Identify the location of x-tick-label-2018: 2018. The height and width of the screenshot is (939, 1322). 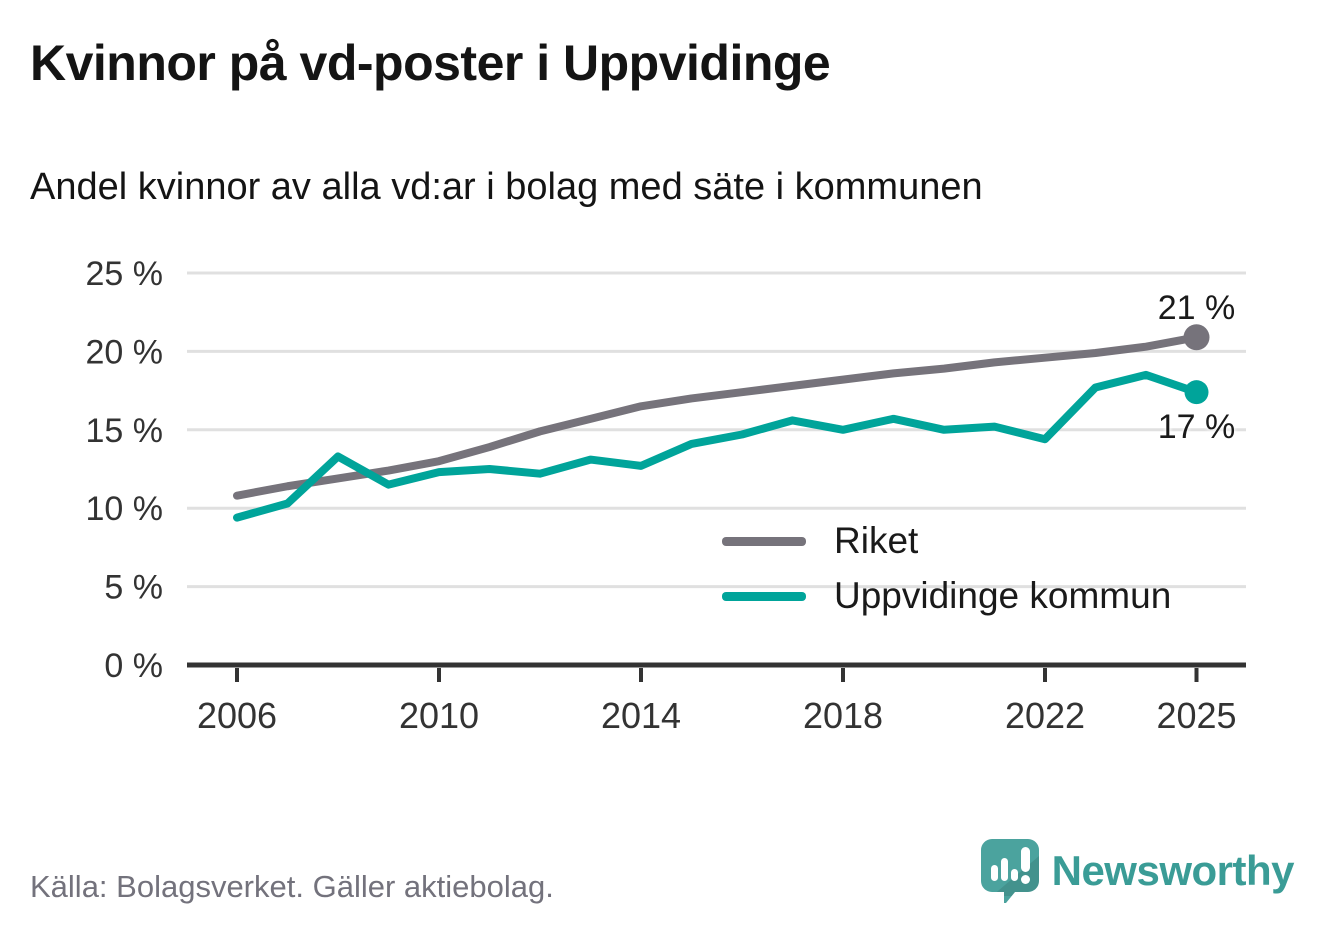
(843, 715).